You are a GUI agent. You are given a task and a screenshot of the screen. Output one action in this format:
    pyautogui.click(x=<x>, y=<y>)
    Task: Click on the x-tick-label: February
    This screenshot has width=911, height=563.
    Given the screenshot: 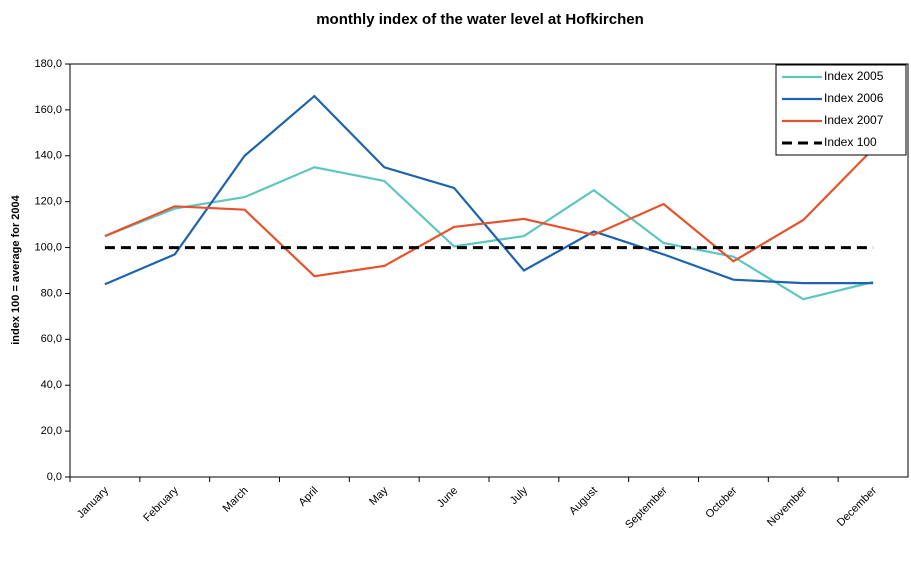 What is the action you would take?
    pyautogui.click(x=161, y=504)
    